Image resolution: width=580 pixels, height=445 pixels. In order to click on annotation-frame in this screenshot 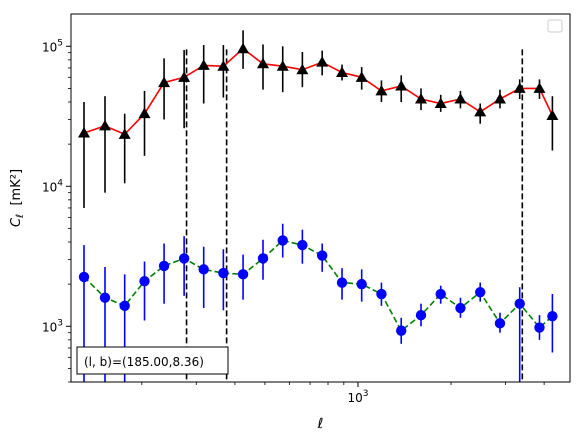, I will do `click(152, 360)`.